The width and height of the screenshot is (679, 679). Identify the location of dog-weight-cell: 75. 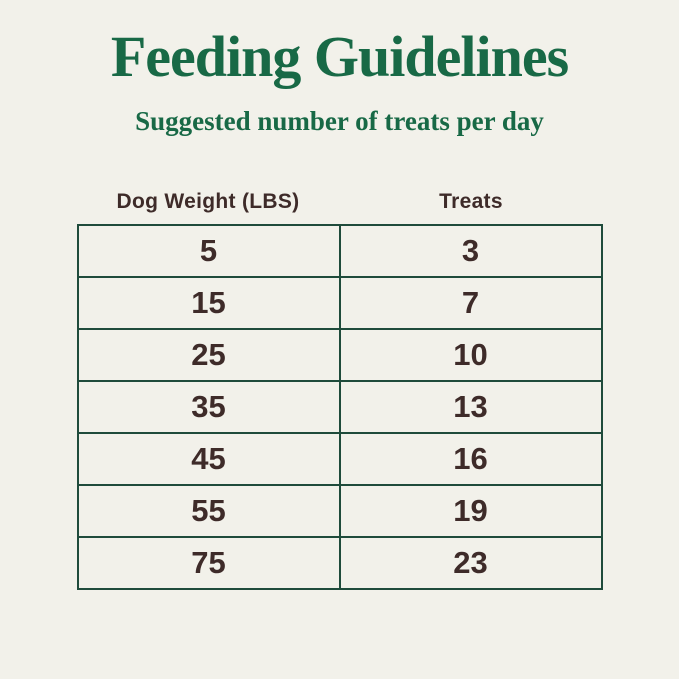
(208, 563).